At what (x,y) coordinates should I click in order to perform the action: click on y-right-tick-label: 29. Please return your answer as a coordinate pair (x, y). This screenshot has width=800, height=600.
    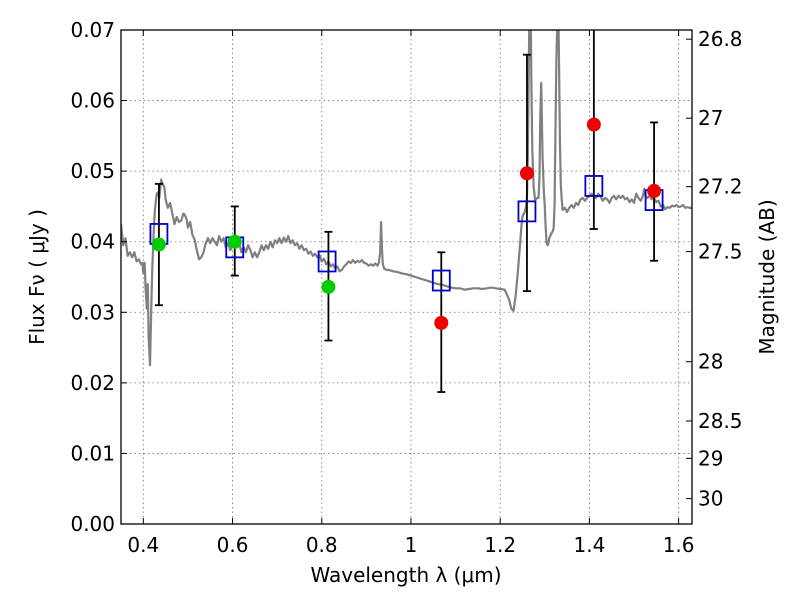
    Looking at the image, I should click on (710, 458).